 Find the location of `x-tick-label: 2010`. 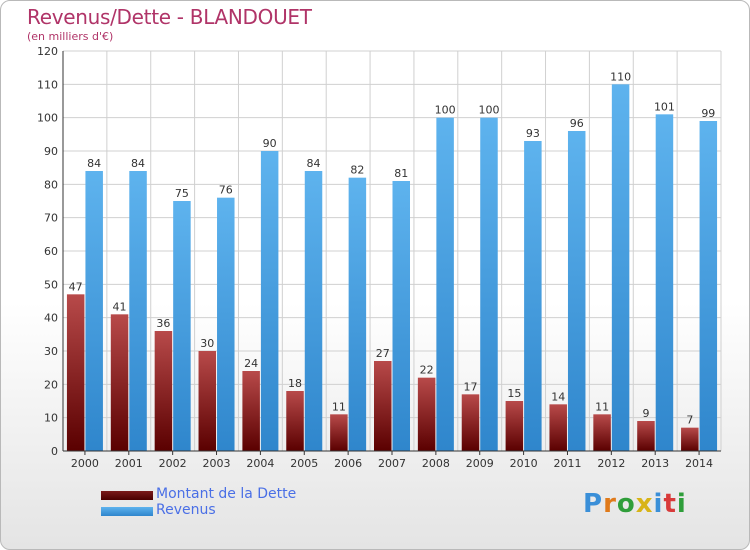

x-tick-label: 2010 is located at coordinates (524, 463).